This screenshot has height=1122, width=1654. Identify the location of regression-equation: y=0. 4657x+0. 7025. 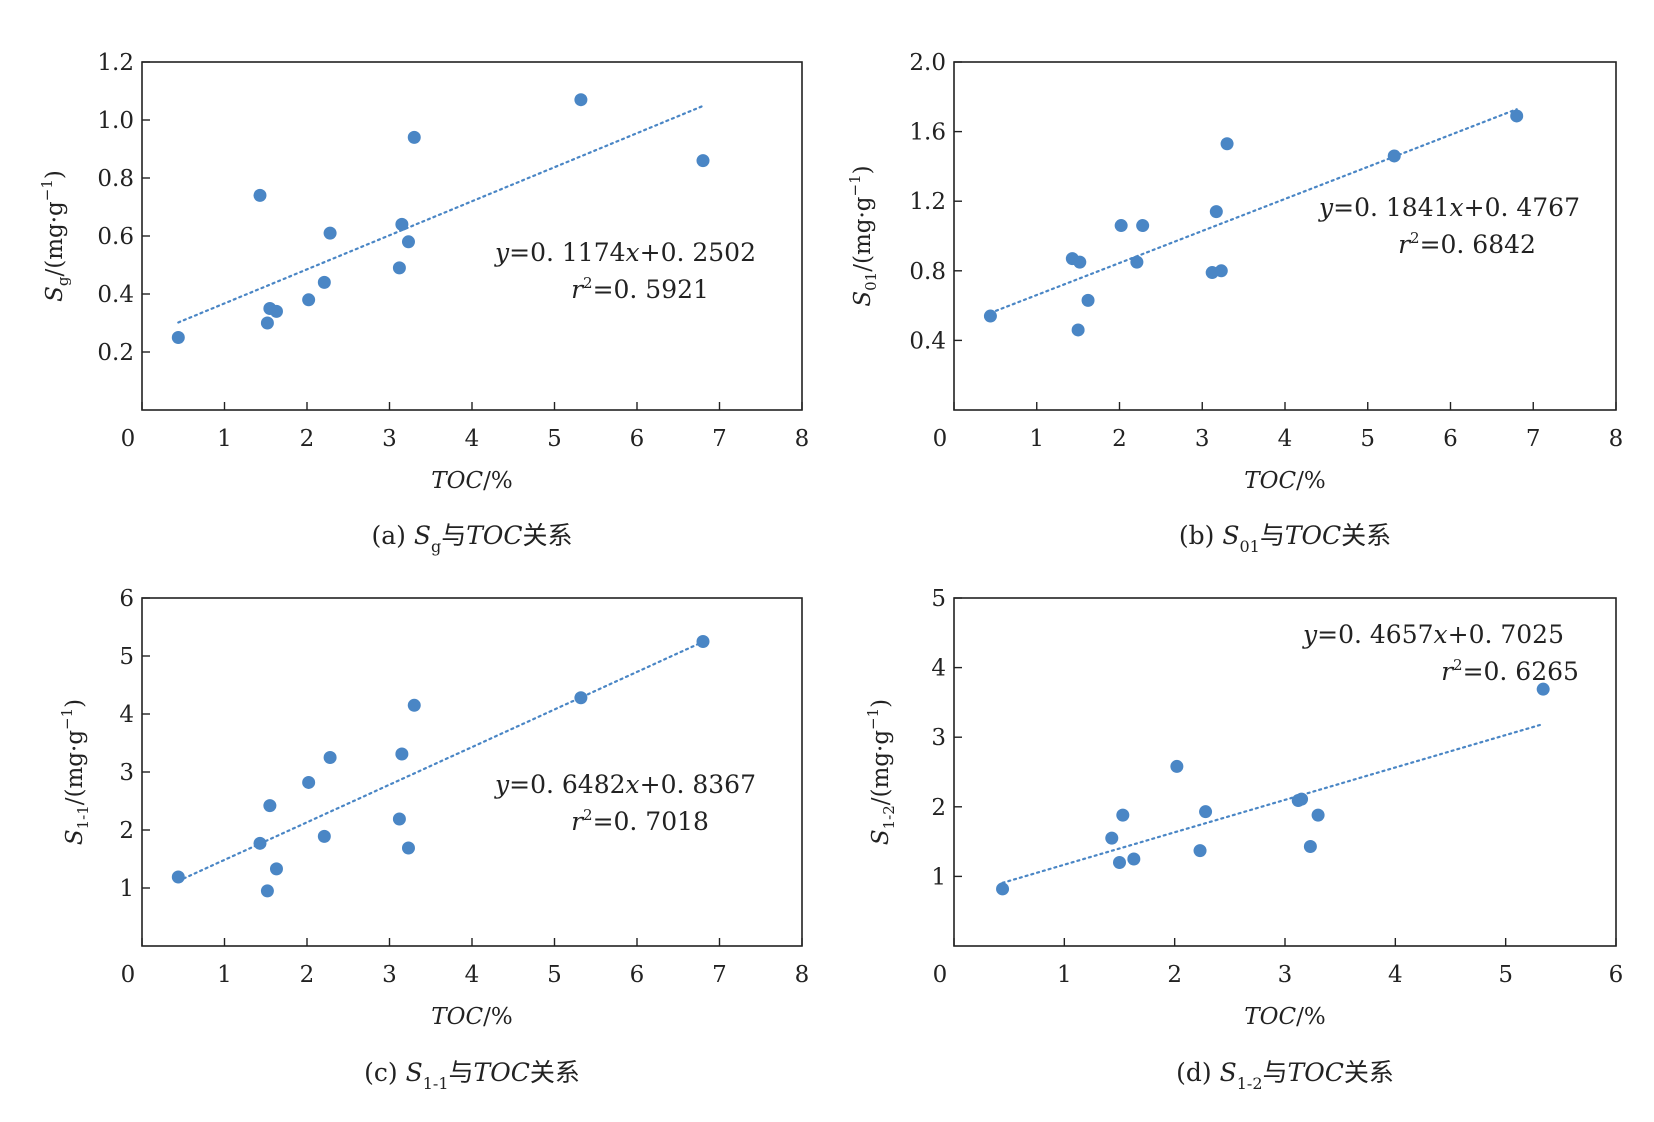
(1433, 634).